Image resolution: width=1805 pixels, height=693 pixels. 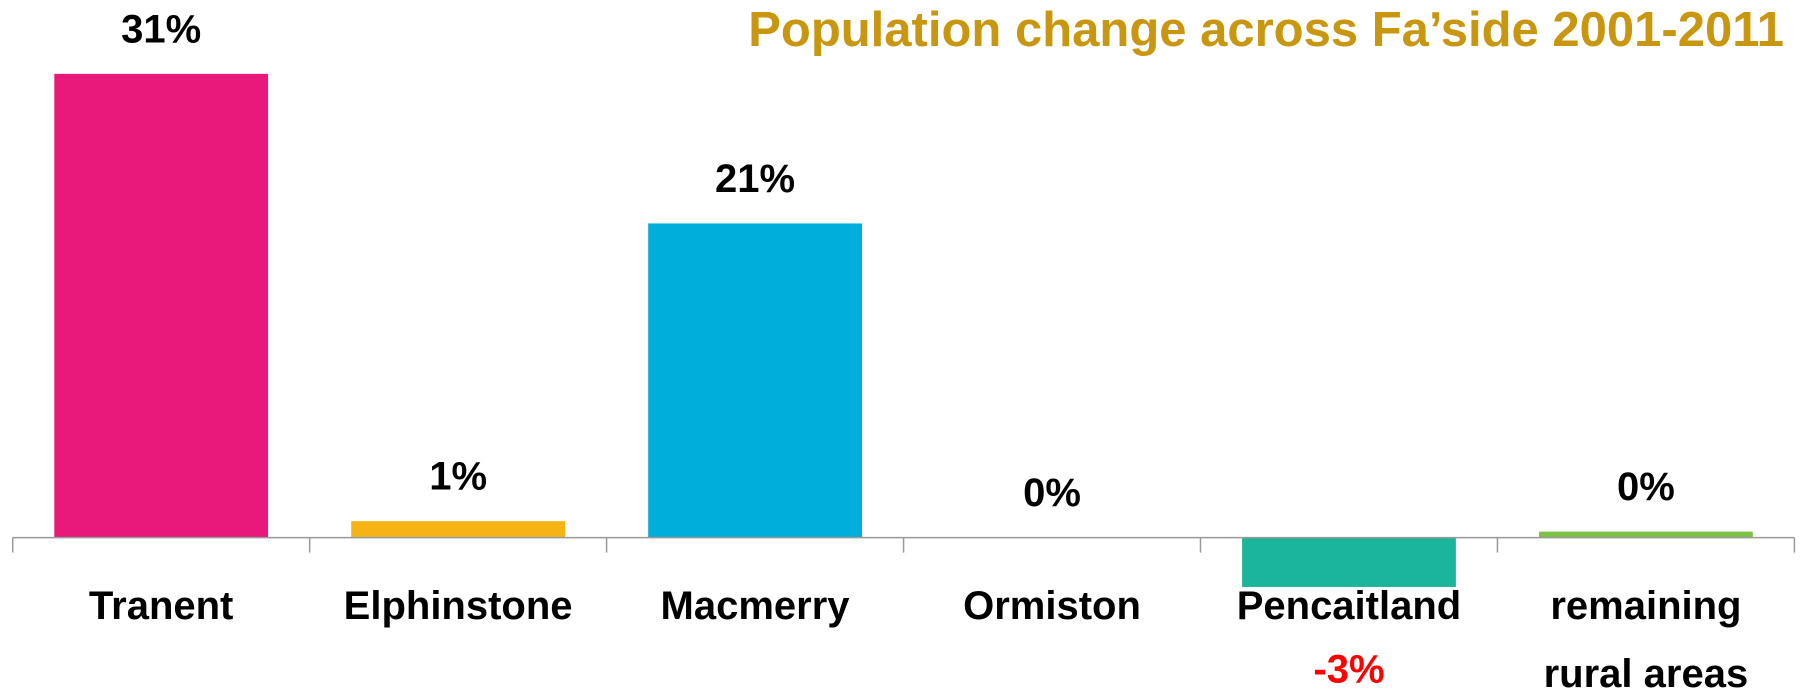 I want to click on x-tick-label: Macmerry, so click(x=755, y=606).